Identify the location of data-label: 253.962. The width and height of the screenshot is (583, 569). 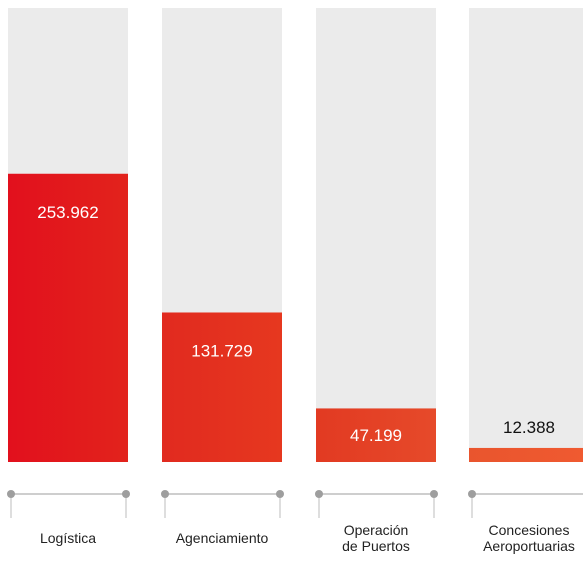
(67, 212).